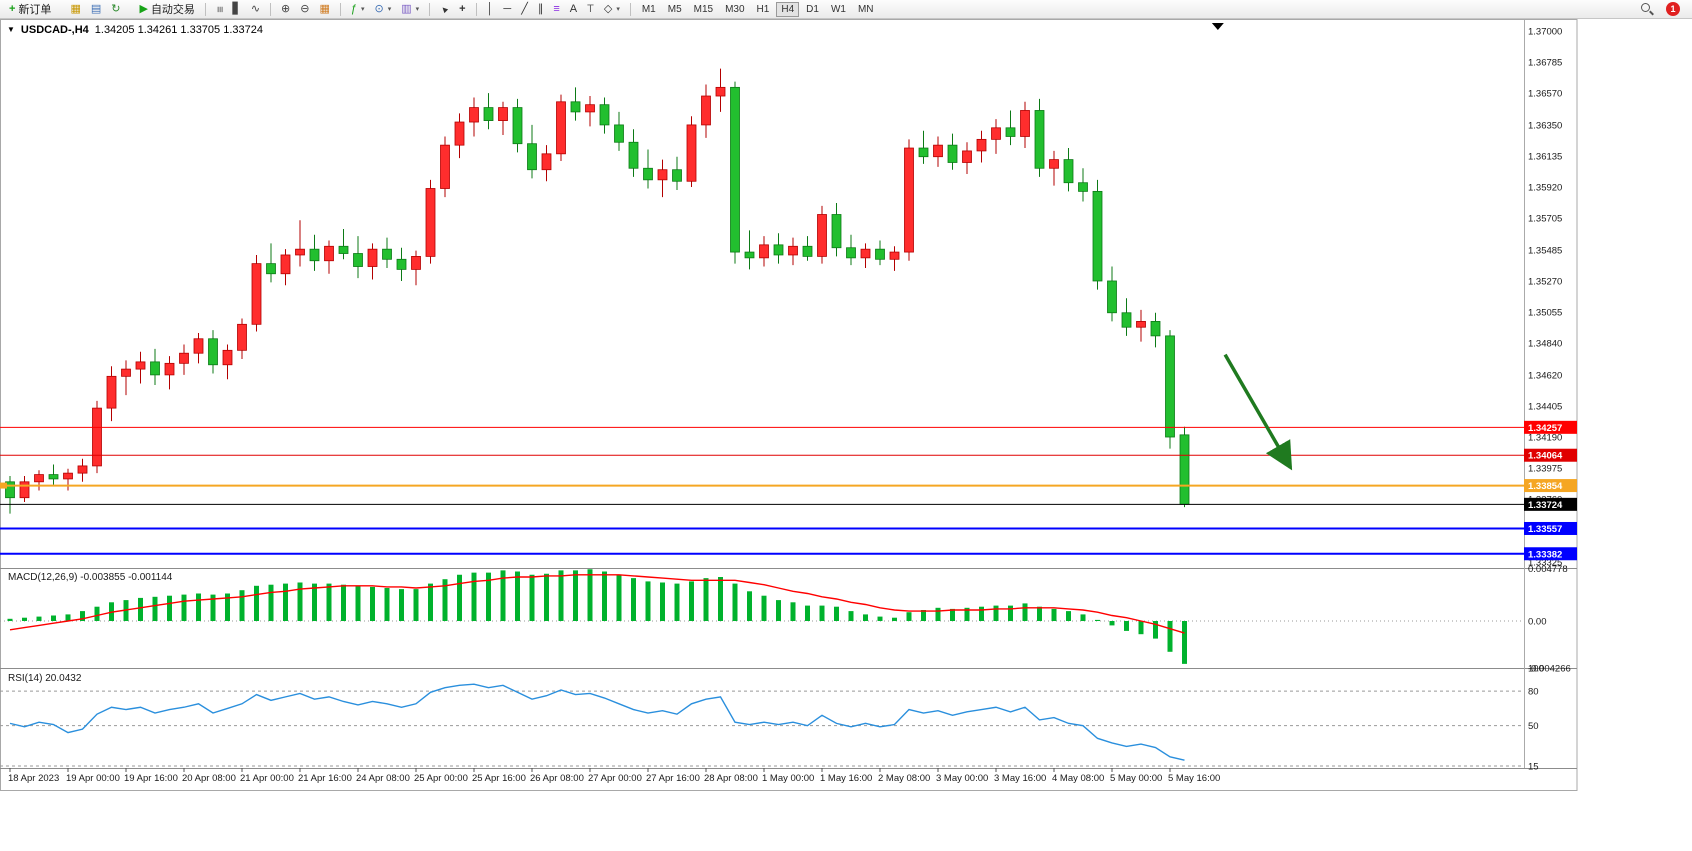 Image resolution: width=1692 pixels, height=851 pixels. I want to click on profiles-button: ▤, so click(96, 9).